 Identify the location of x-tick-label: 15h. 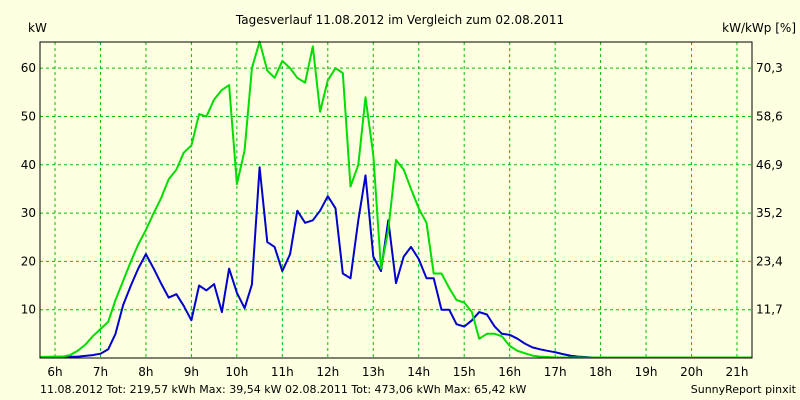
(464, 372).